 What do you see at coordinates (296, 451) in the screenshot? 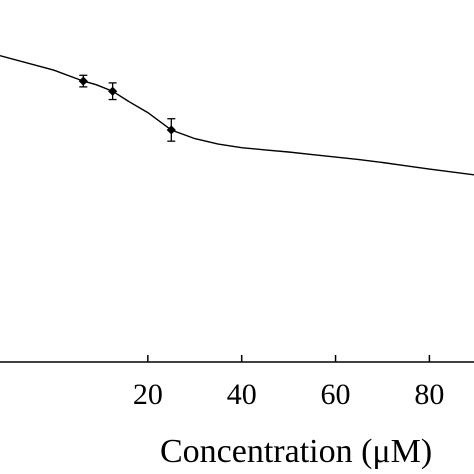
I see `x-axis-title: Concentration (μM)` at bounding box center [296, 451].